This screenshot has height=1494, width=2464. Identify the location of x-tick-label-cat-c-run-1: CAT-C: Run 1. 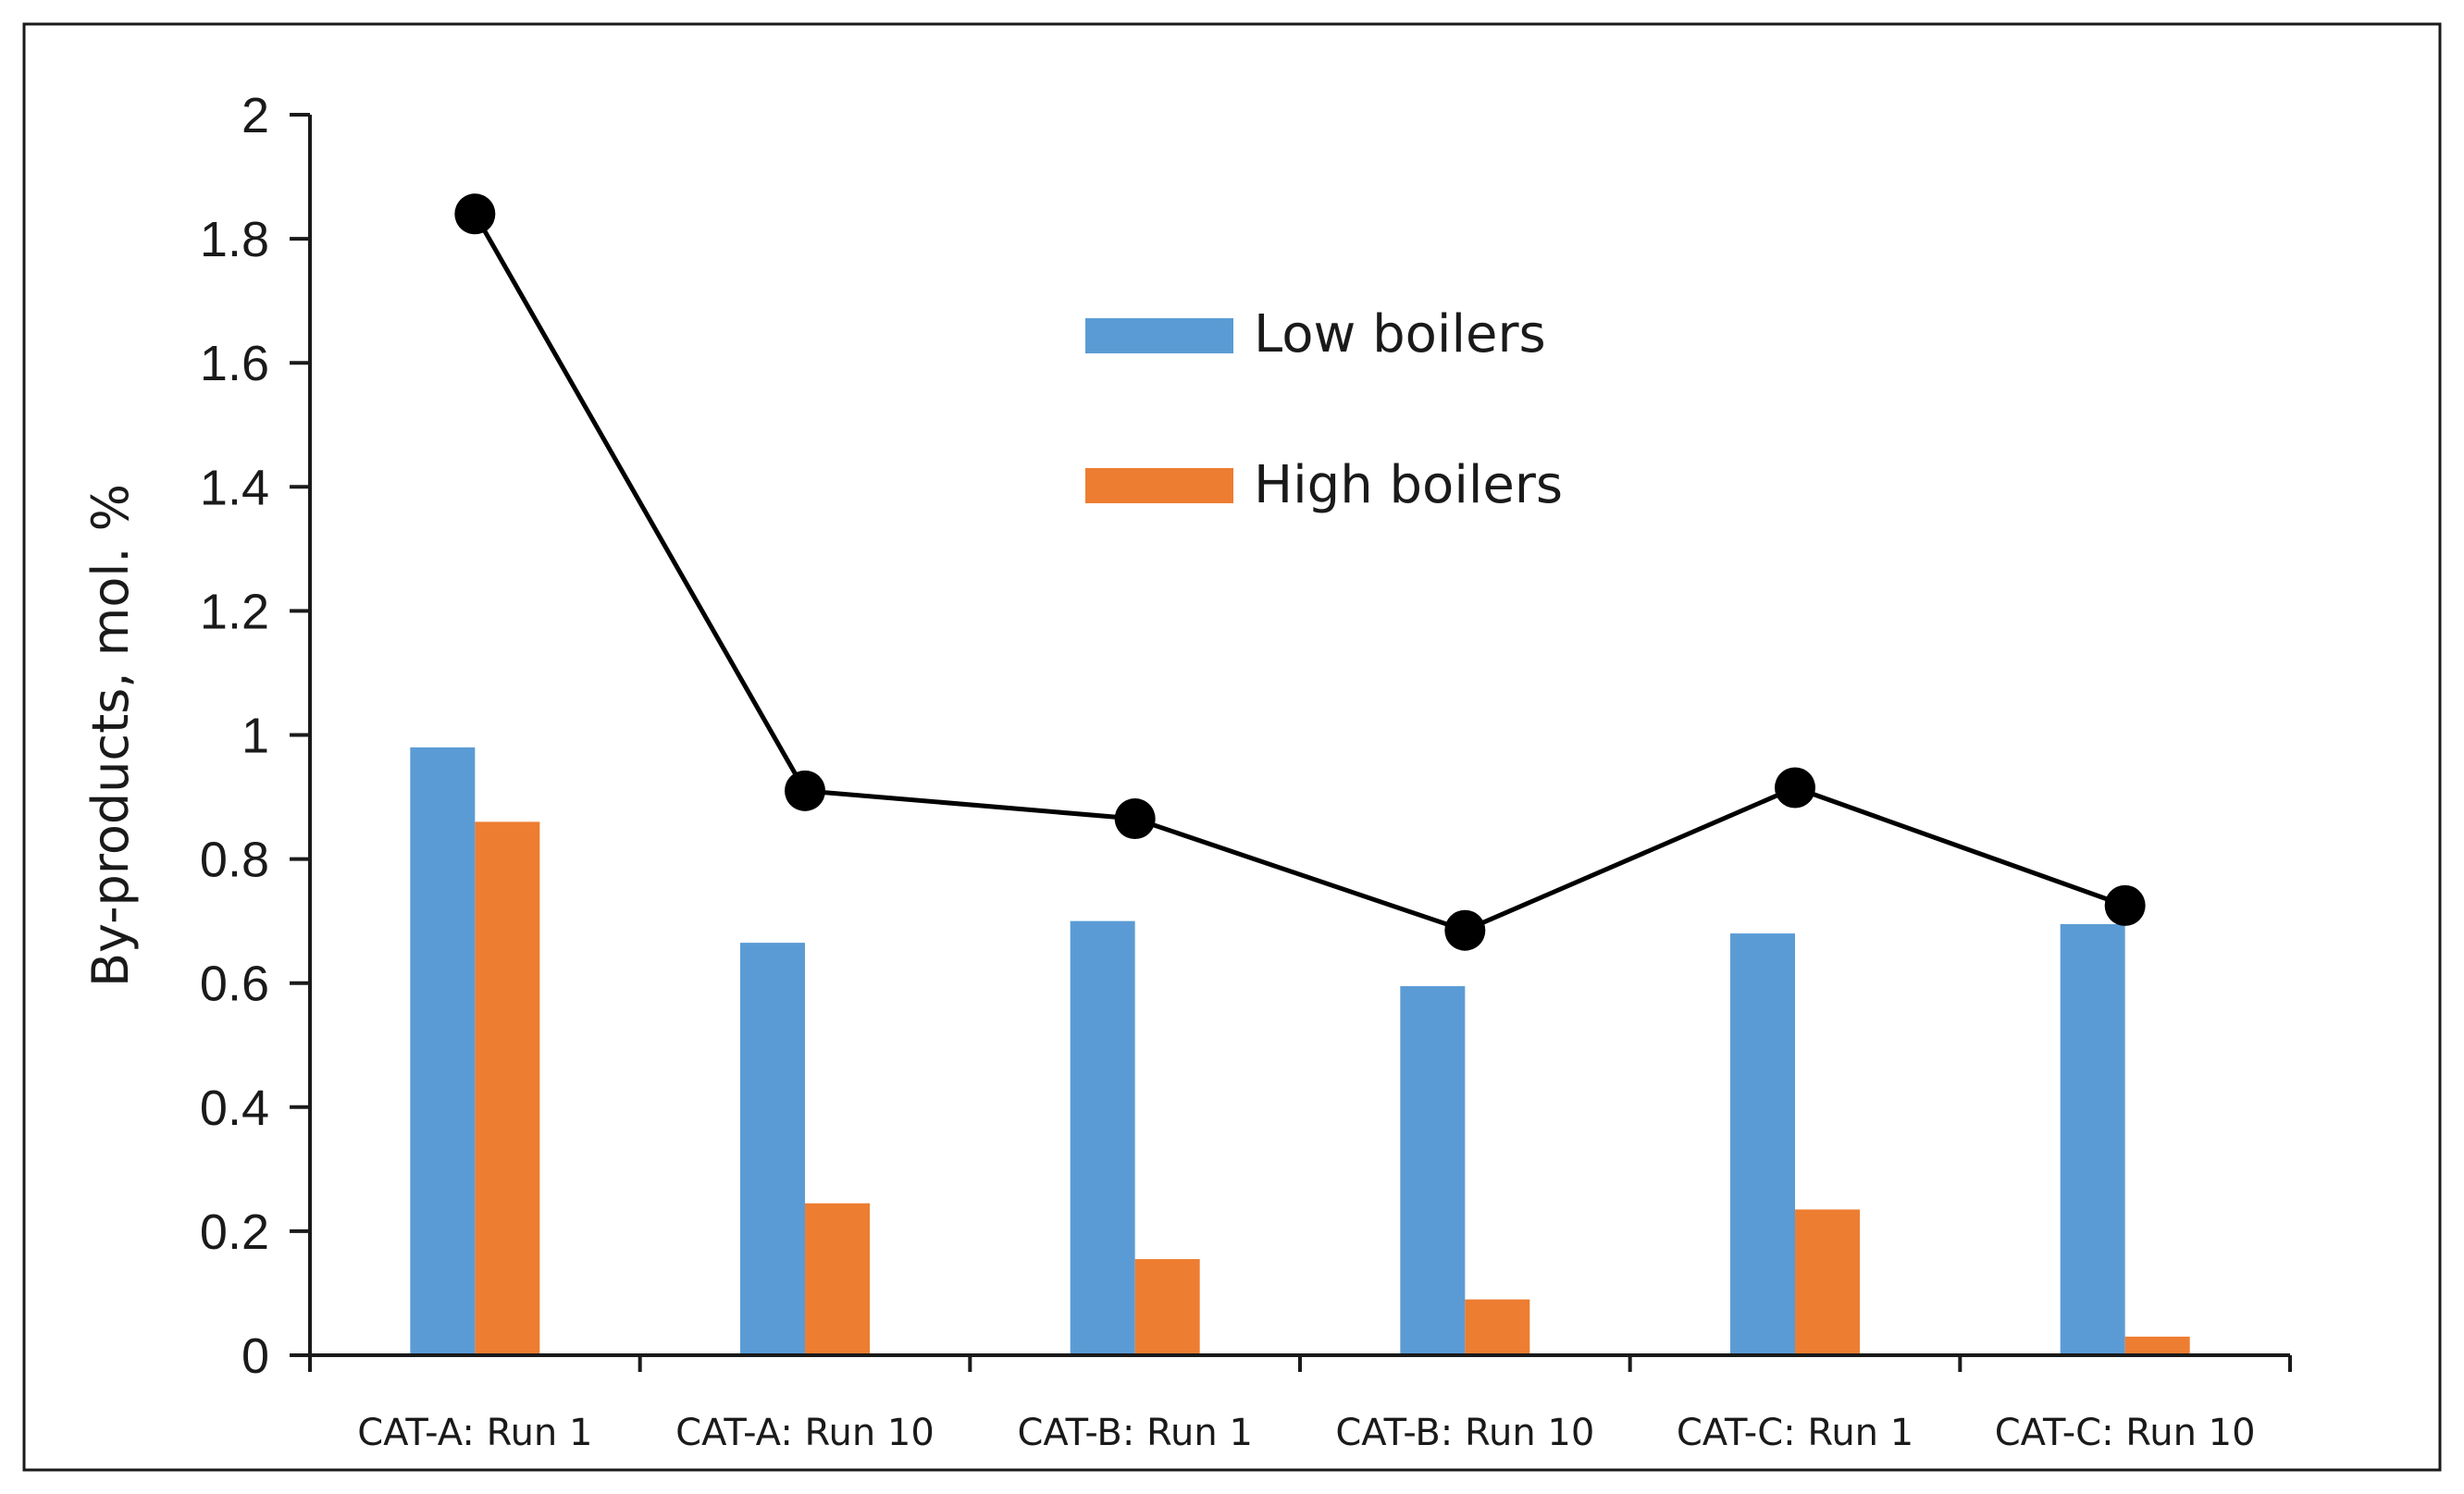
(1795, 1433).